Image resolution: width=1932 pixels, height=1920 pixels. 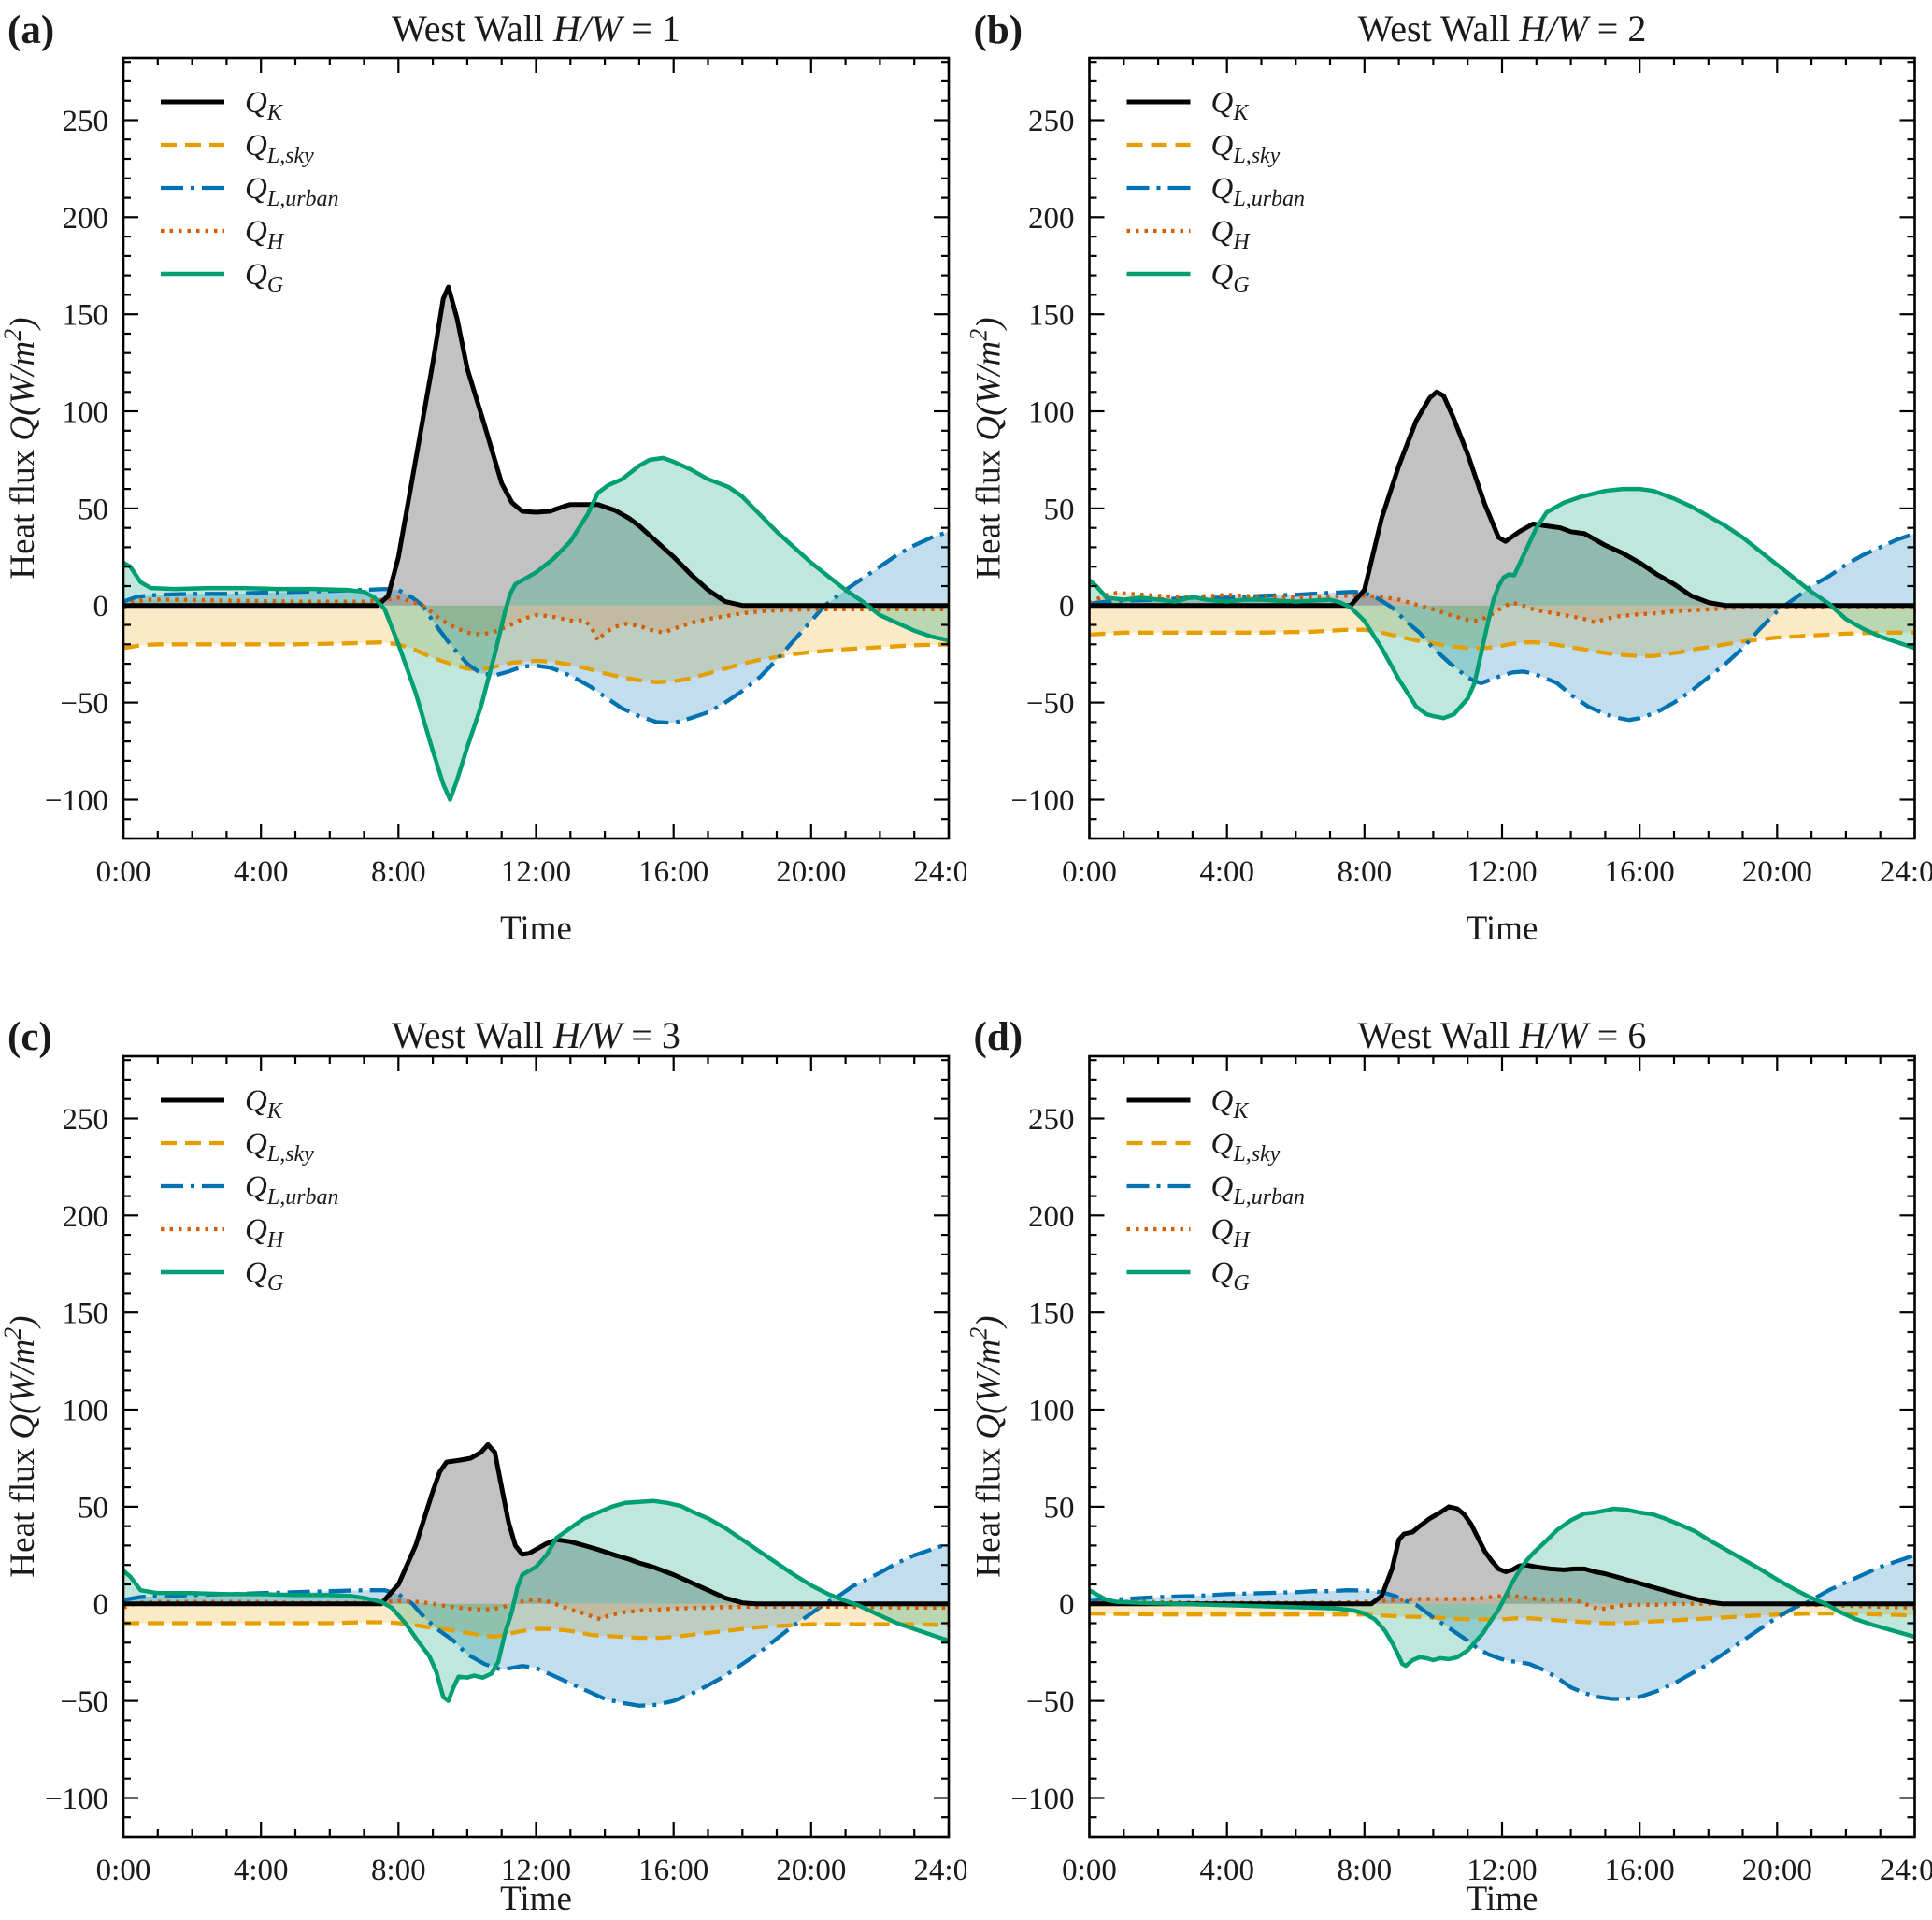 I want to click on series-QH-line, so click(x=1501, y=607).